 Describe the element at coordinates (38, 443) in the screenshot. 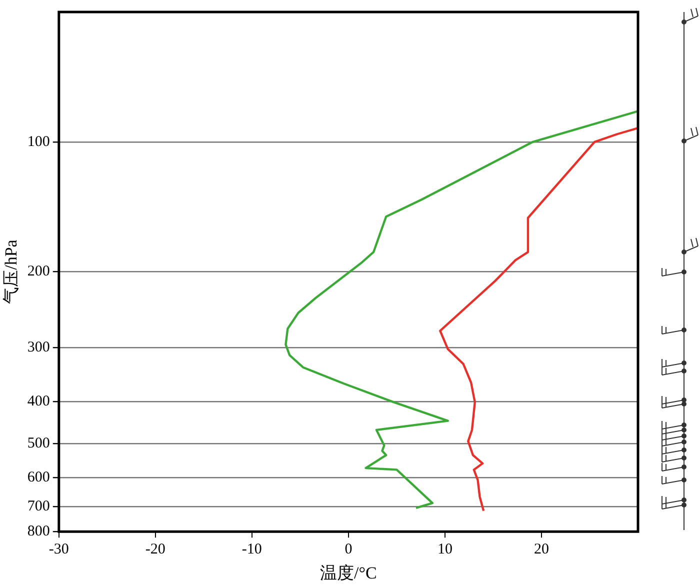

I see `y-tick-label: 500` at that location.